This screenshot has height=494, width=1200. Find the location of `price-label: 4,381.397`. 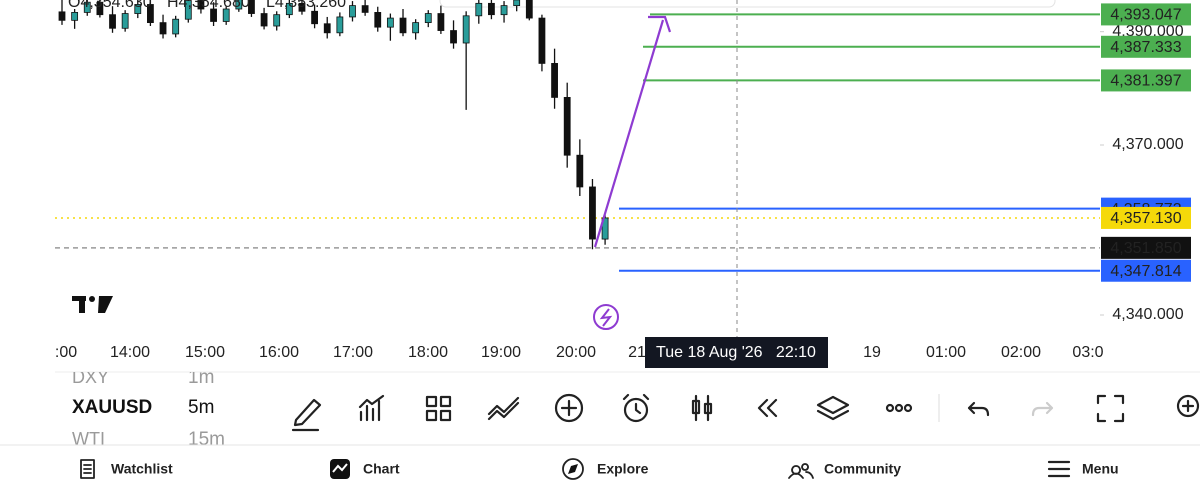

price-label: 4,381.397 is located at coordinates (1145, 81).